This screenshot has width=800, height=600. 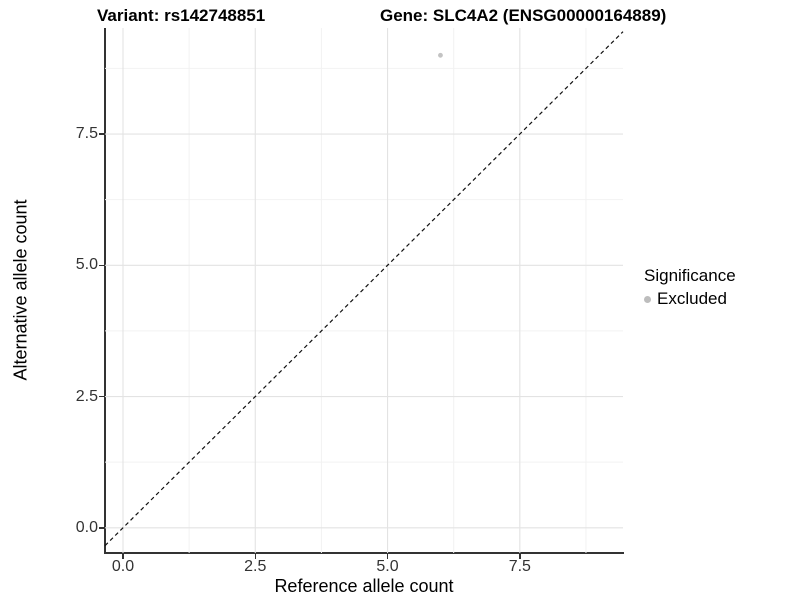 What do you see at coordinates (364, 586) in the screenshot?
I see `x-axis-title: Reference allele count` at bounding box center [364, 586].